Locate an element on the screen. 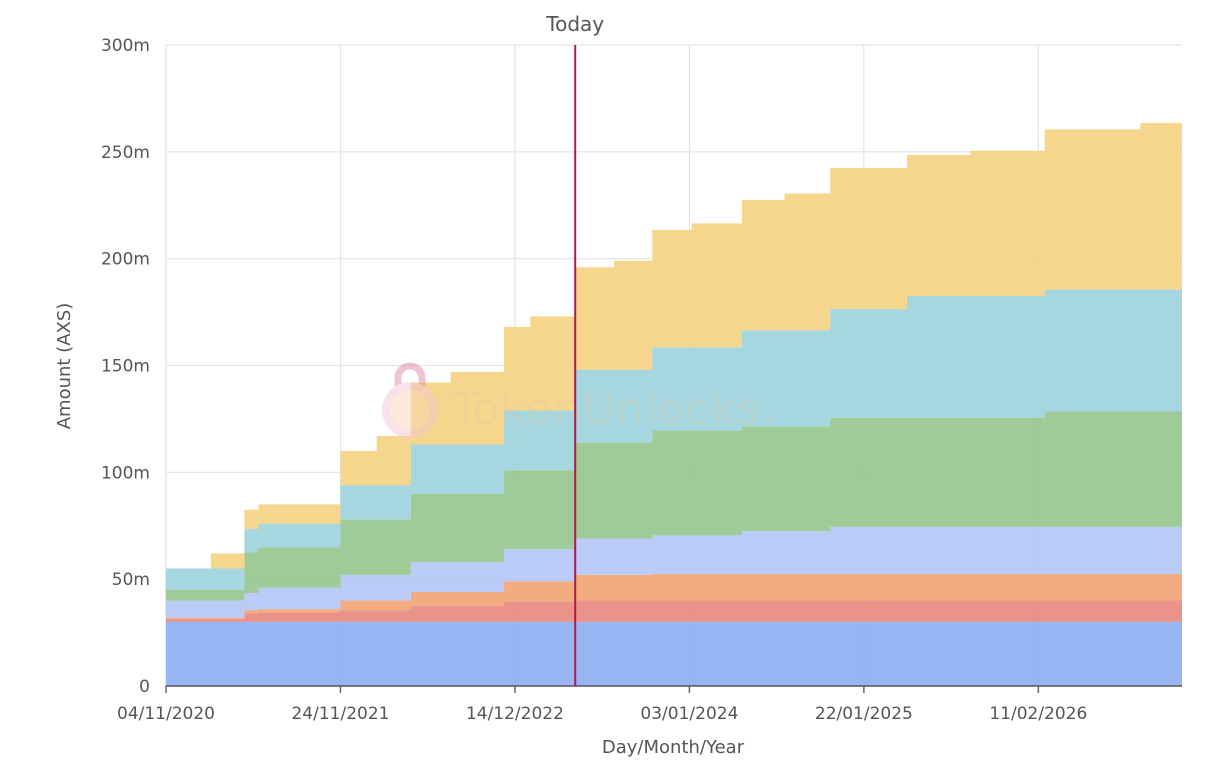 This screenshot has width=1208, height=776. today-label: Today is located at coordinates (574, 24).